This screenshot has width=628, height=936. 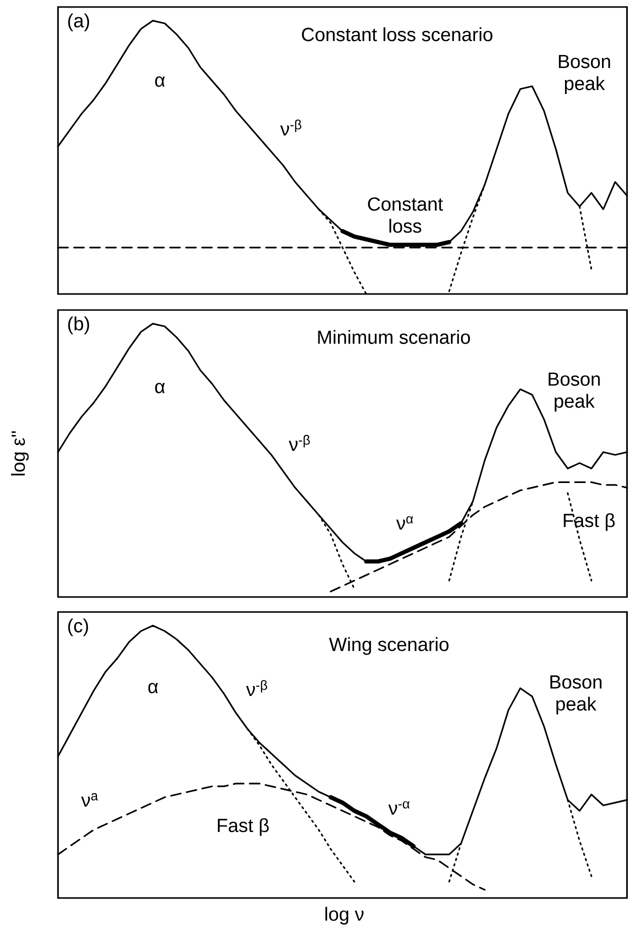 What do you see at coordinates (344, 915) in the screenshot?
I see `x-axis-title: log ν` at bounding box center [344, 915].